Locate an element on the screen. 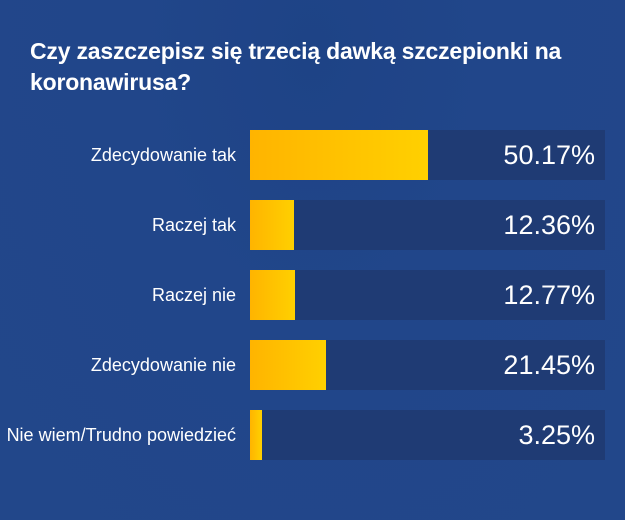 Image resolution: width=625 pixels, height=520 pixels. bar-value: 12.77% is located at coordinates (549, 294).